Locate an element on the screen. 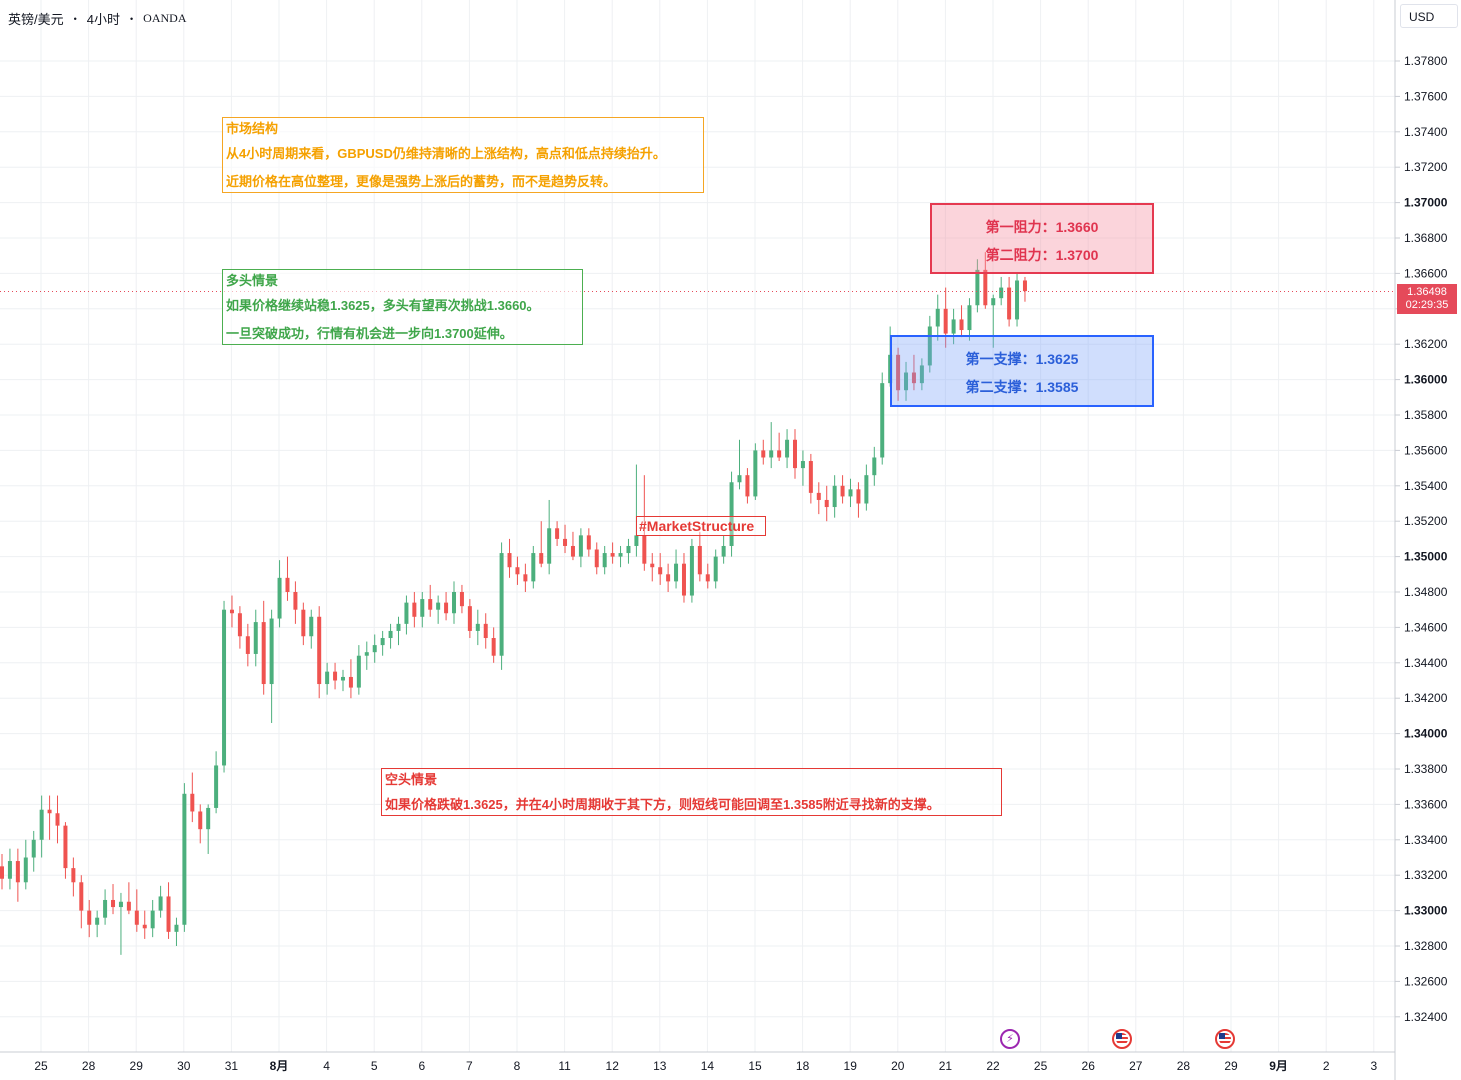 The height and width of the screenshot is (1080, 1461). y-tick-label: 1.37600 is located at coordinates (1426, 96).